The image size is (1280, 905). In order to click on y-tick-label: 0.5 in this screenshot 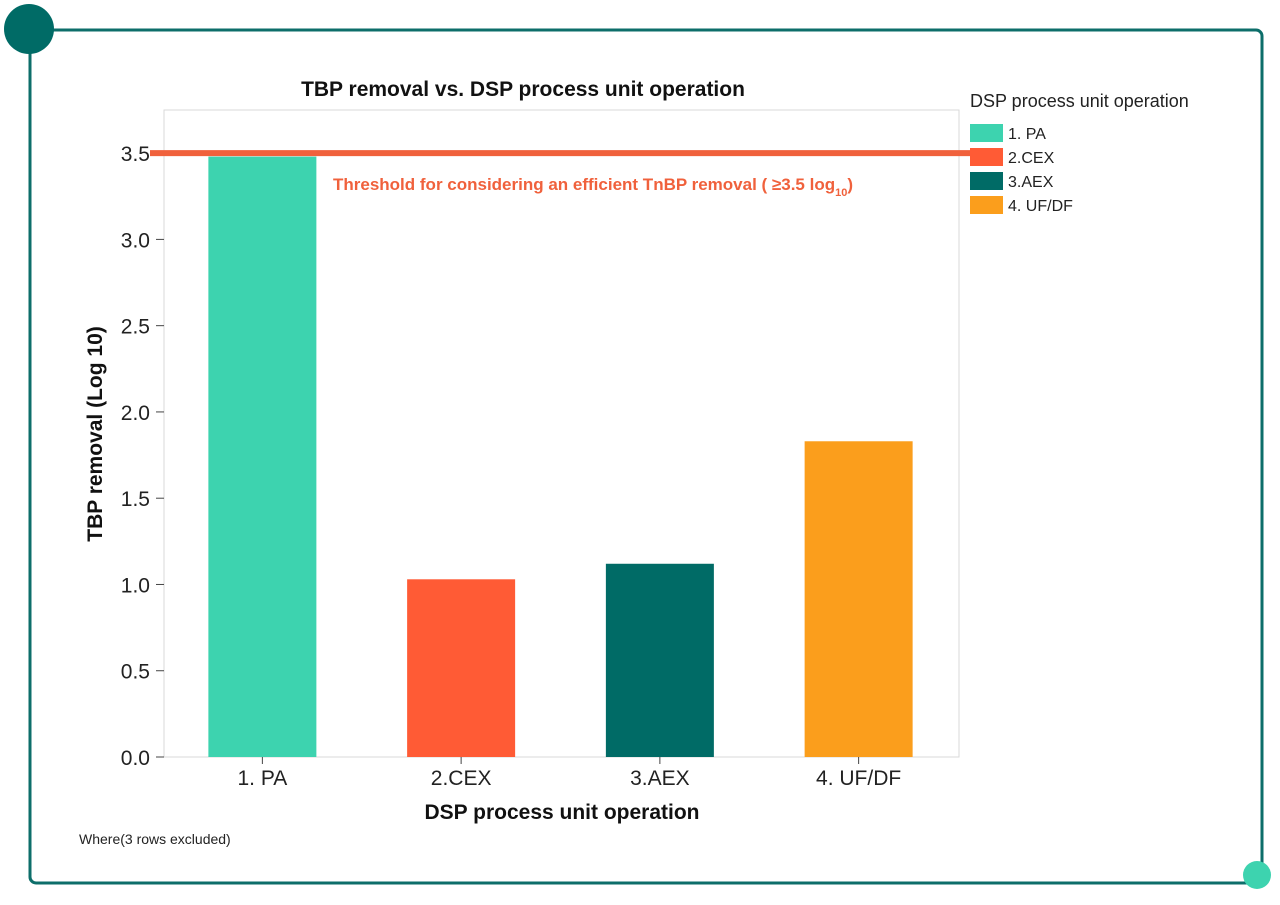, I will do `click(135, 672)`.